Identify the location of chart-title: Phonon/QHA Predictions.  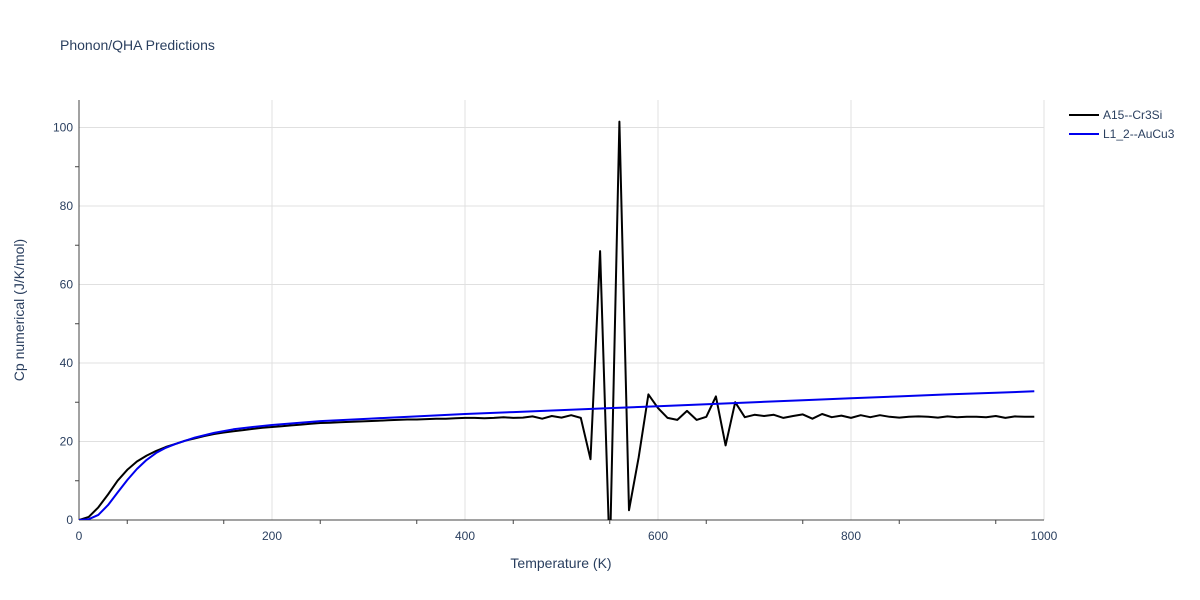
(137, 45).